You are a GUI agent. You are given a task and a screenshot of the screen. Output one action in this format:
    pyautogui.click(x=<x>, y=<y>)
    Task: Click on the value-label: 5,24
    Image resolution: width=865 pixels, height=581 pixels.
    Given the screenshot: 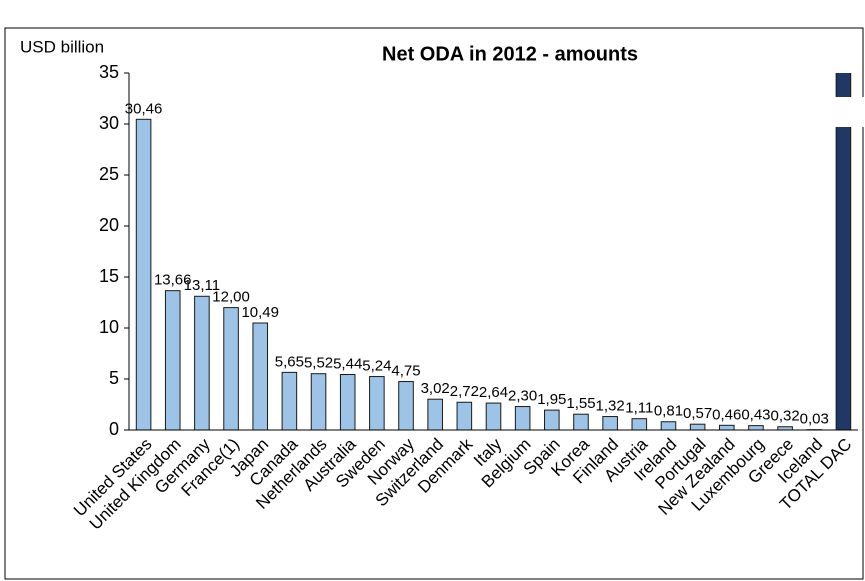 What is the action you would take?
    pyautogui.click(x=376, y=366)
    